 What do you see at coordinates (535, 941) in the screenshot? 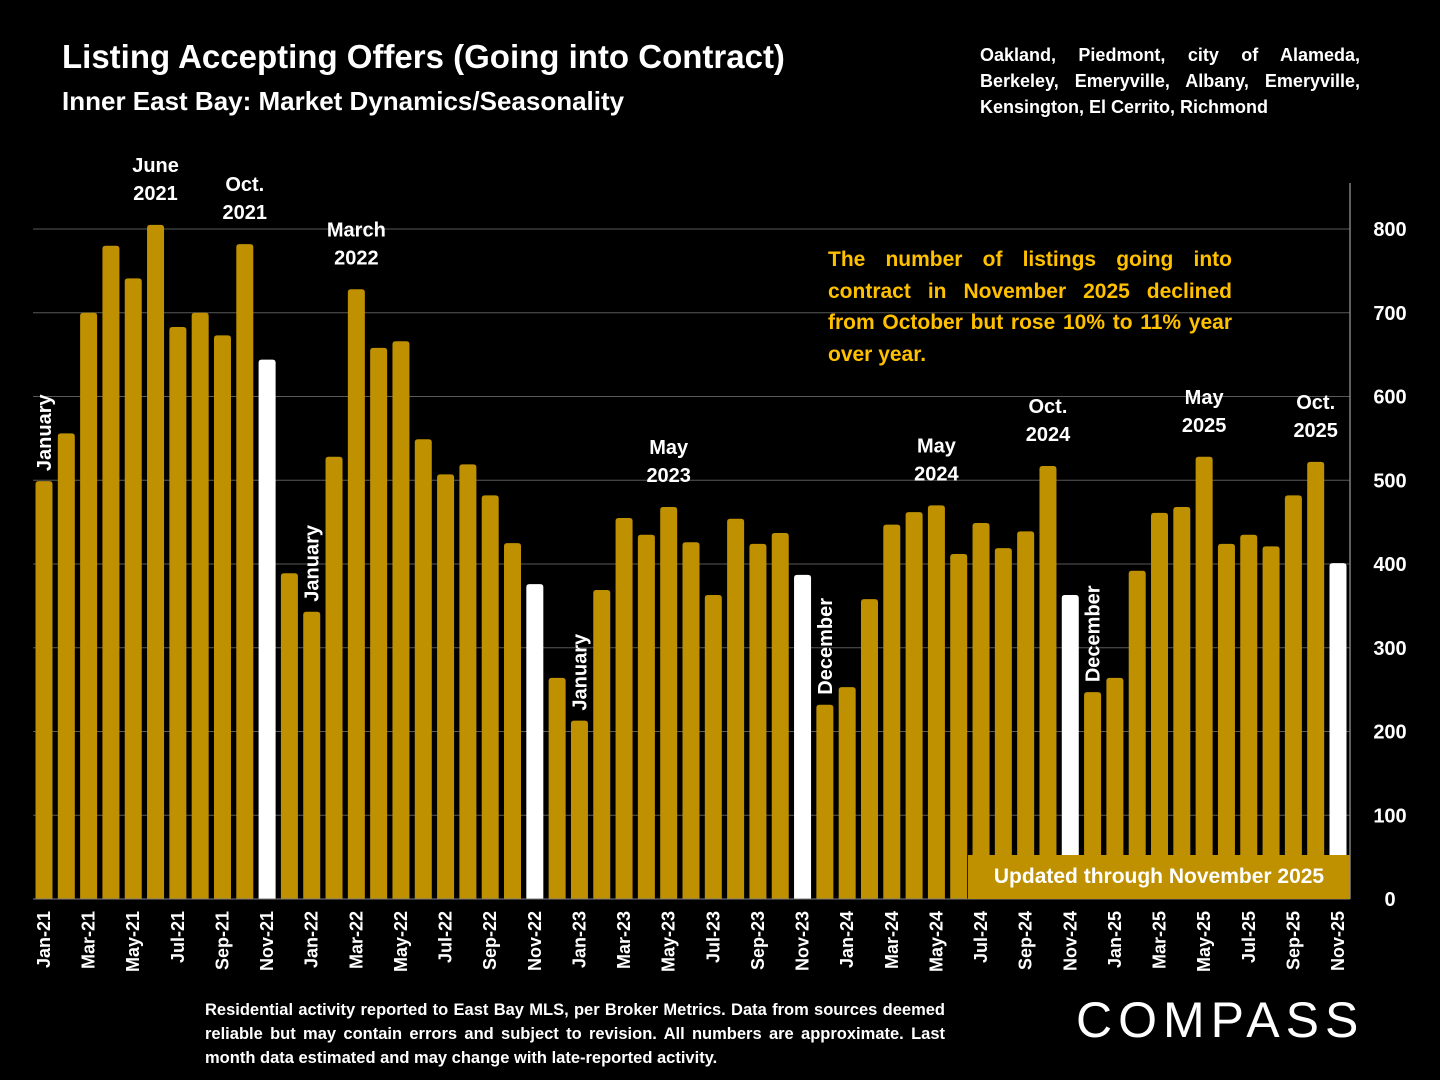
I see `x-tick-label: Nov-22` at bounding box center [535, 941].